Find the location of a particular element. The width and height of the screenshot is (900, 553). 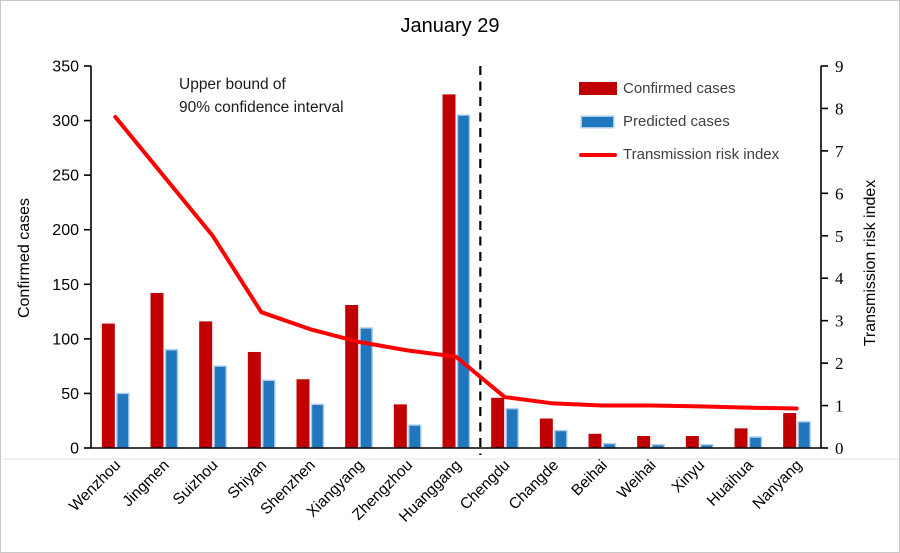

bar-confirmed-shenzhen is located at coordinates (303, 413).